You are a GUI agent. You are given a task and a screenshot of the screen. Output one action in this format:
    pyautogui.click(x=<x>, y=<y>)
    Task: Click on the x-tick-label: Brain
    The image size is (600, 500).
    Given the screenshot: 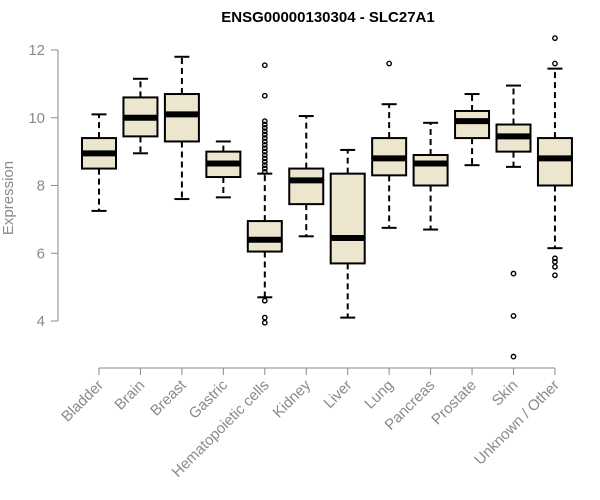 What is the action you would take?
    pyautogui.click(x=129, y=395)
    